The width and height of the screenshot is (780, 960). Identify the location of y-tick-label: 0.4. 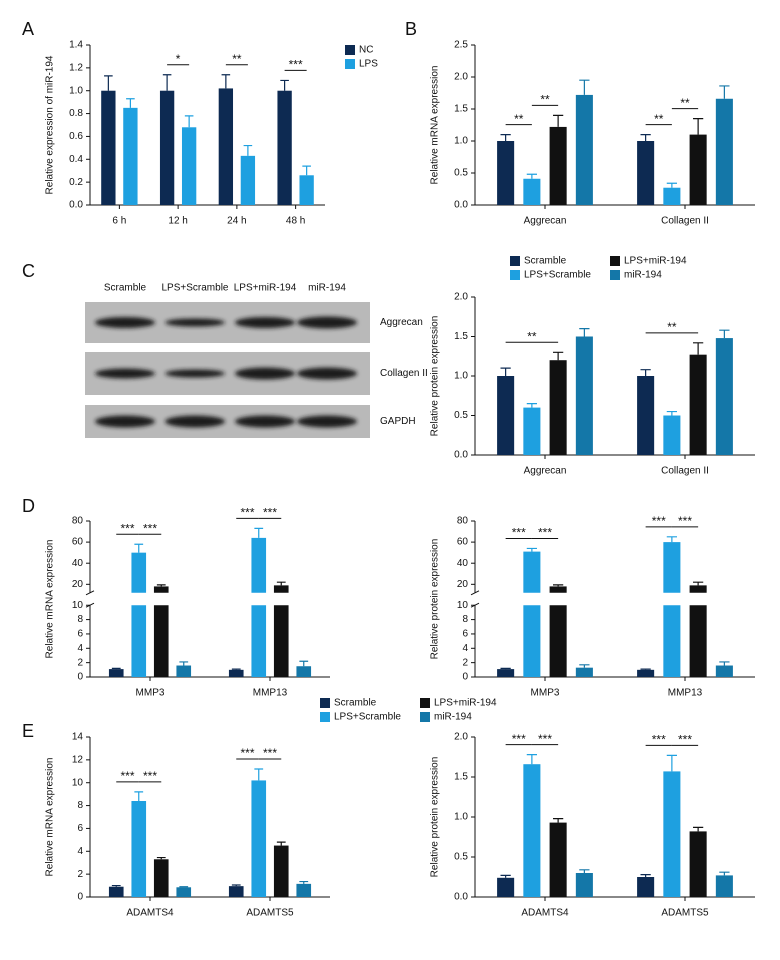
(76, 159).